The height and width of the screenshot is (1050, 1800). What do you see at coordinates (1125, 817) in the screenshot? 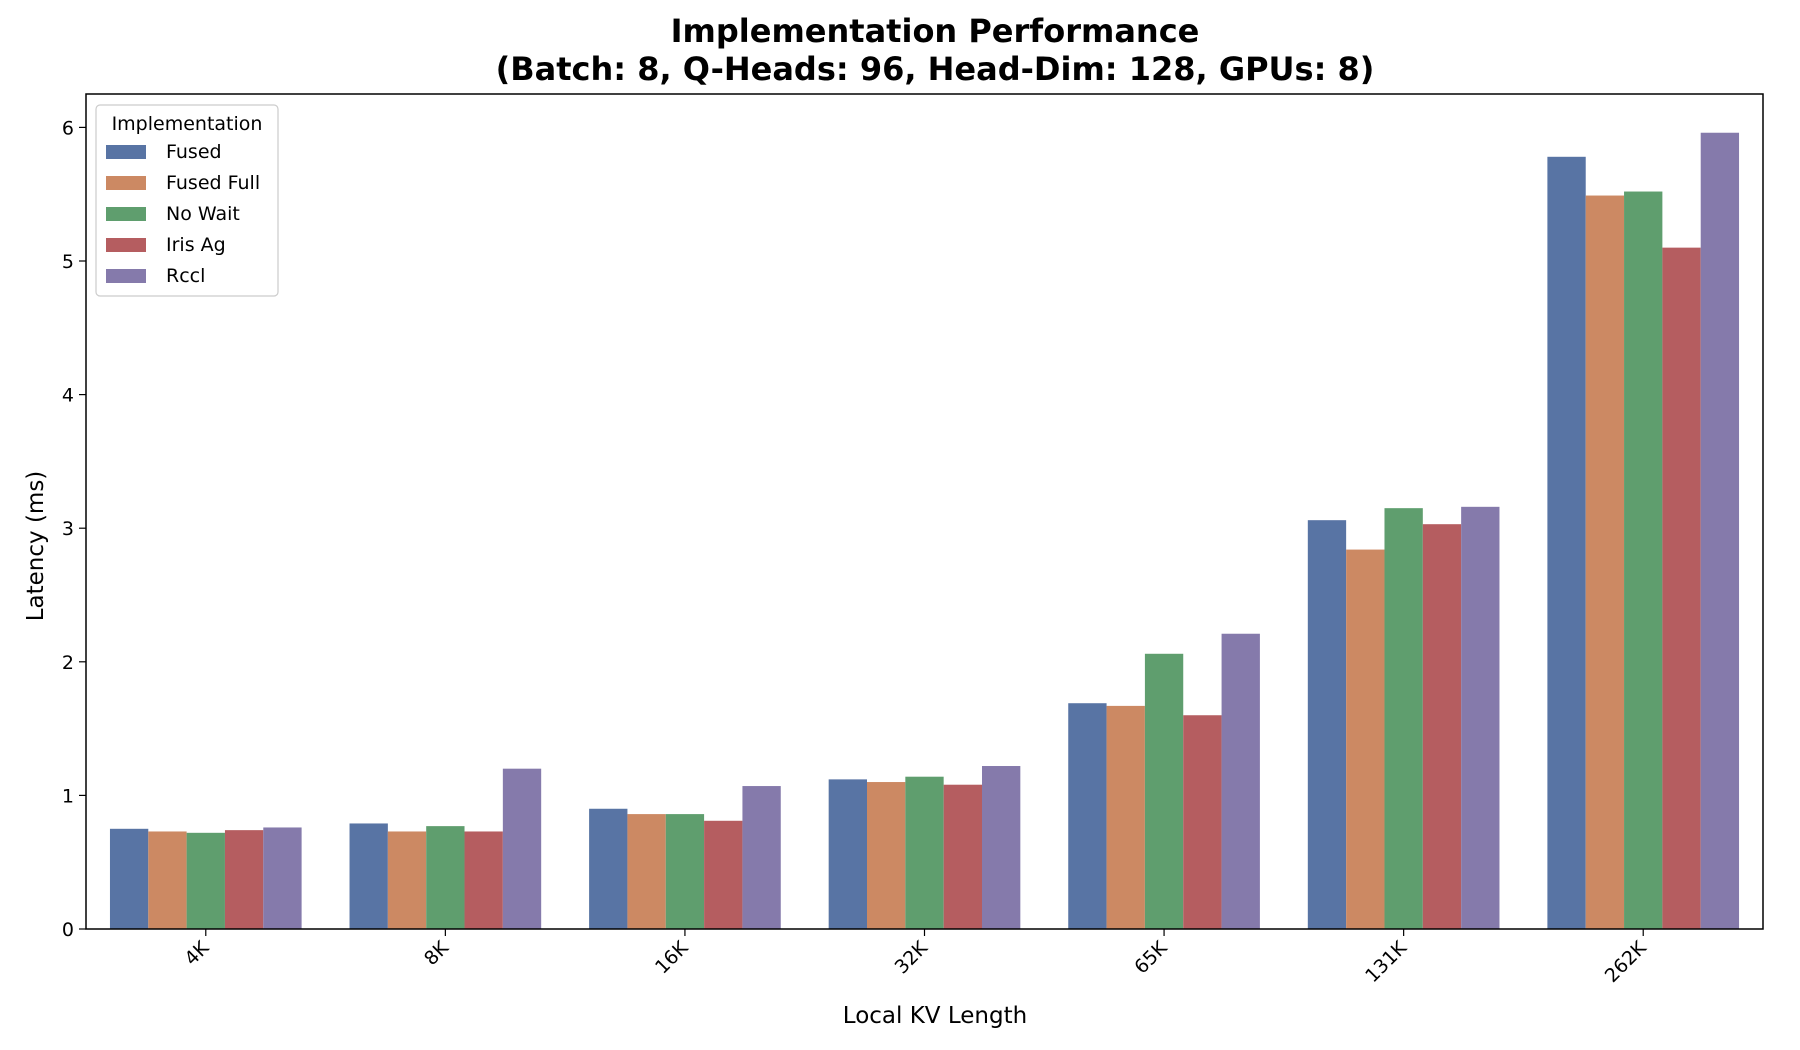
I see `bar-fused-full-65k` at bounding box center [1125, 817].